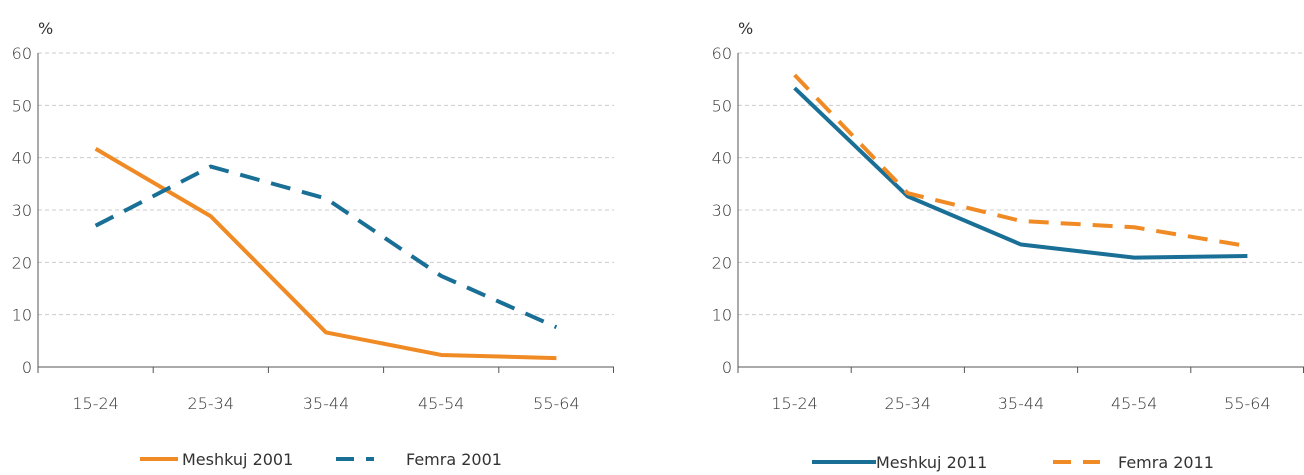 This screenshot has width=1304, height=475. I want to click on legend-label: Femra 2001, so click(454, 459).